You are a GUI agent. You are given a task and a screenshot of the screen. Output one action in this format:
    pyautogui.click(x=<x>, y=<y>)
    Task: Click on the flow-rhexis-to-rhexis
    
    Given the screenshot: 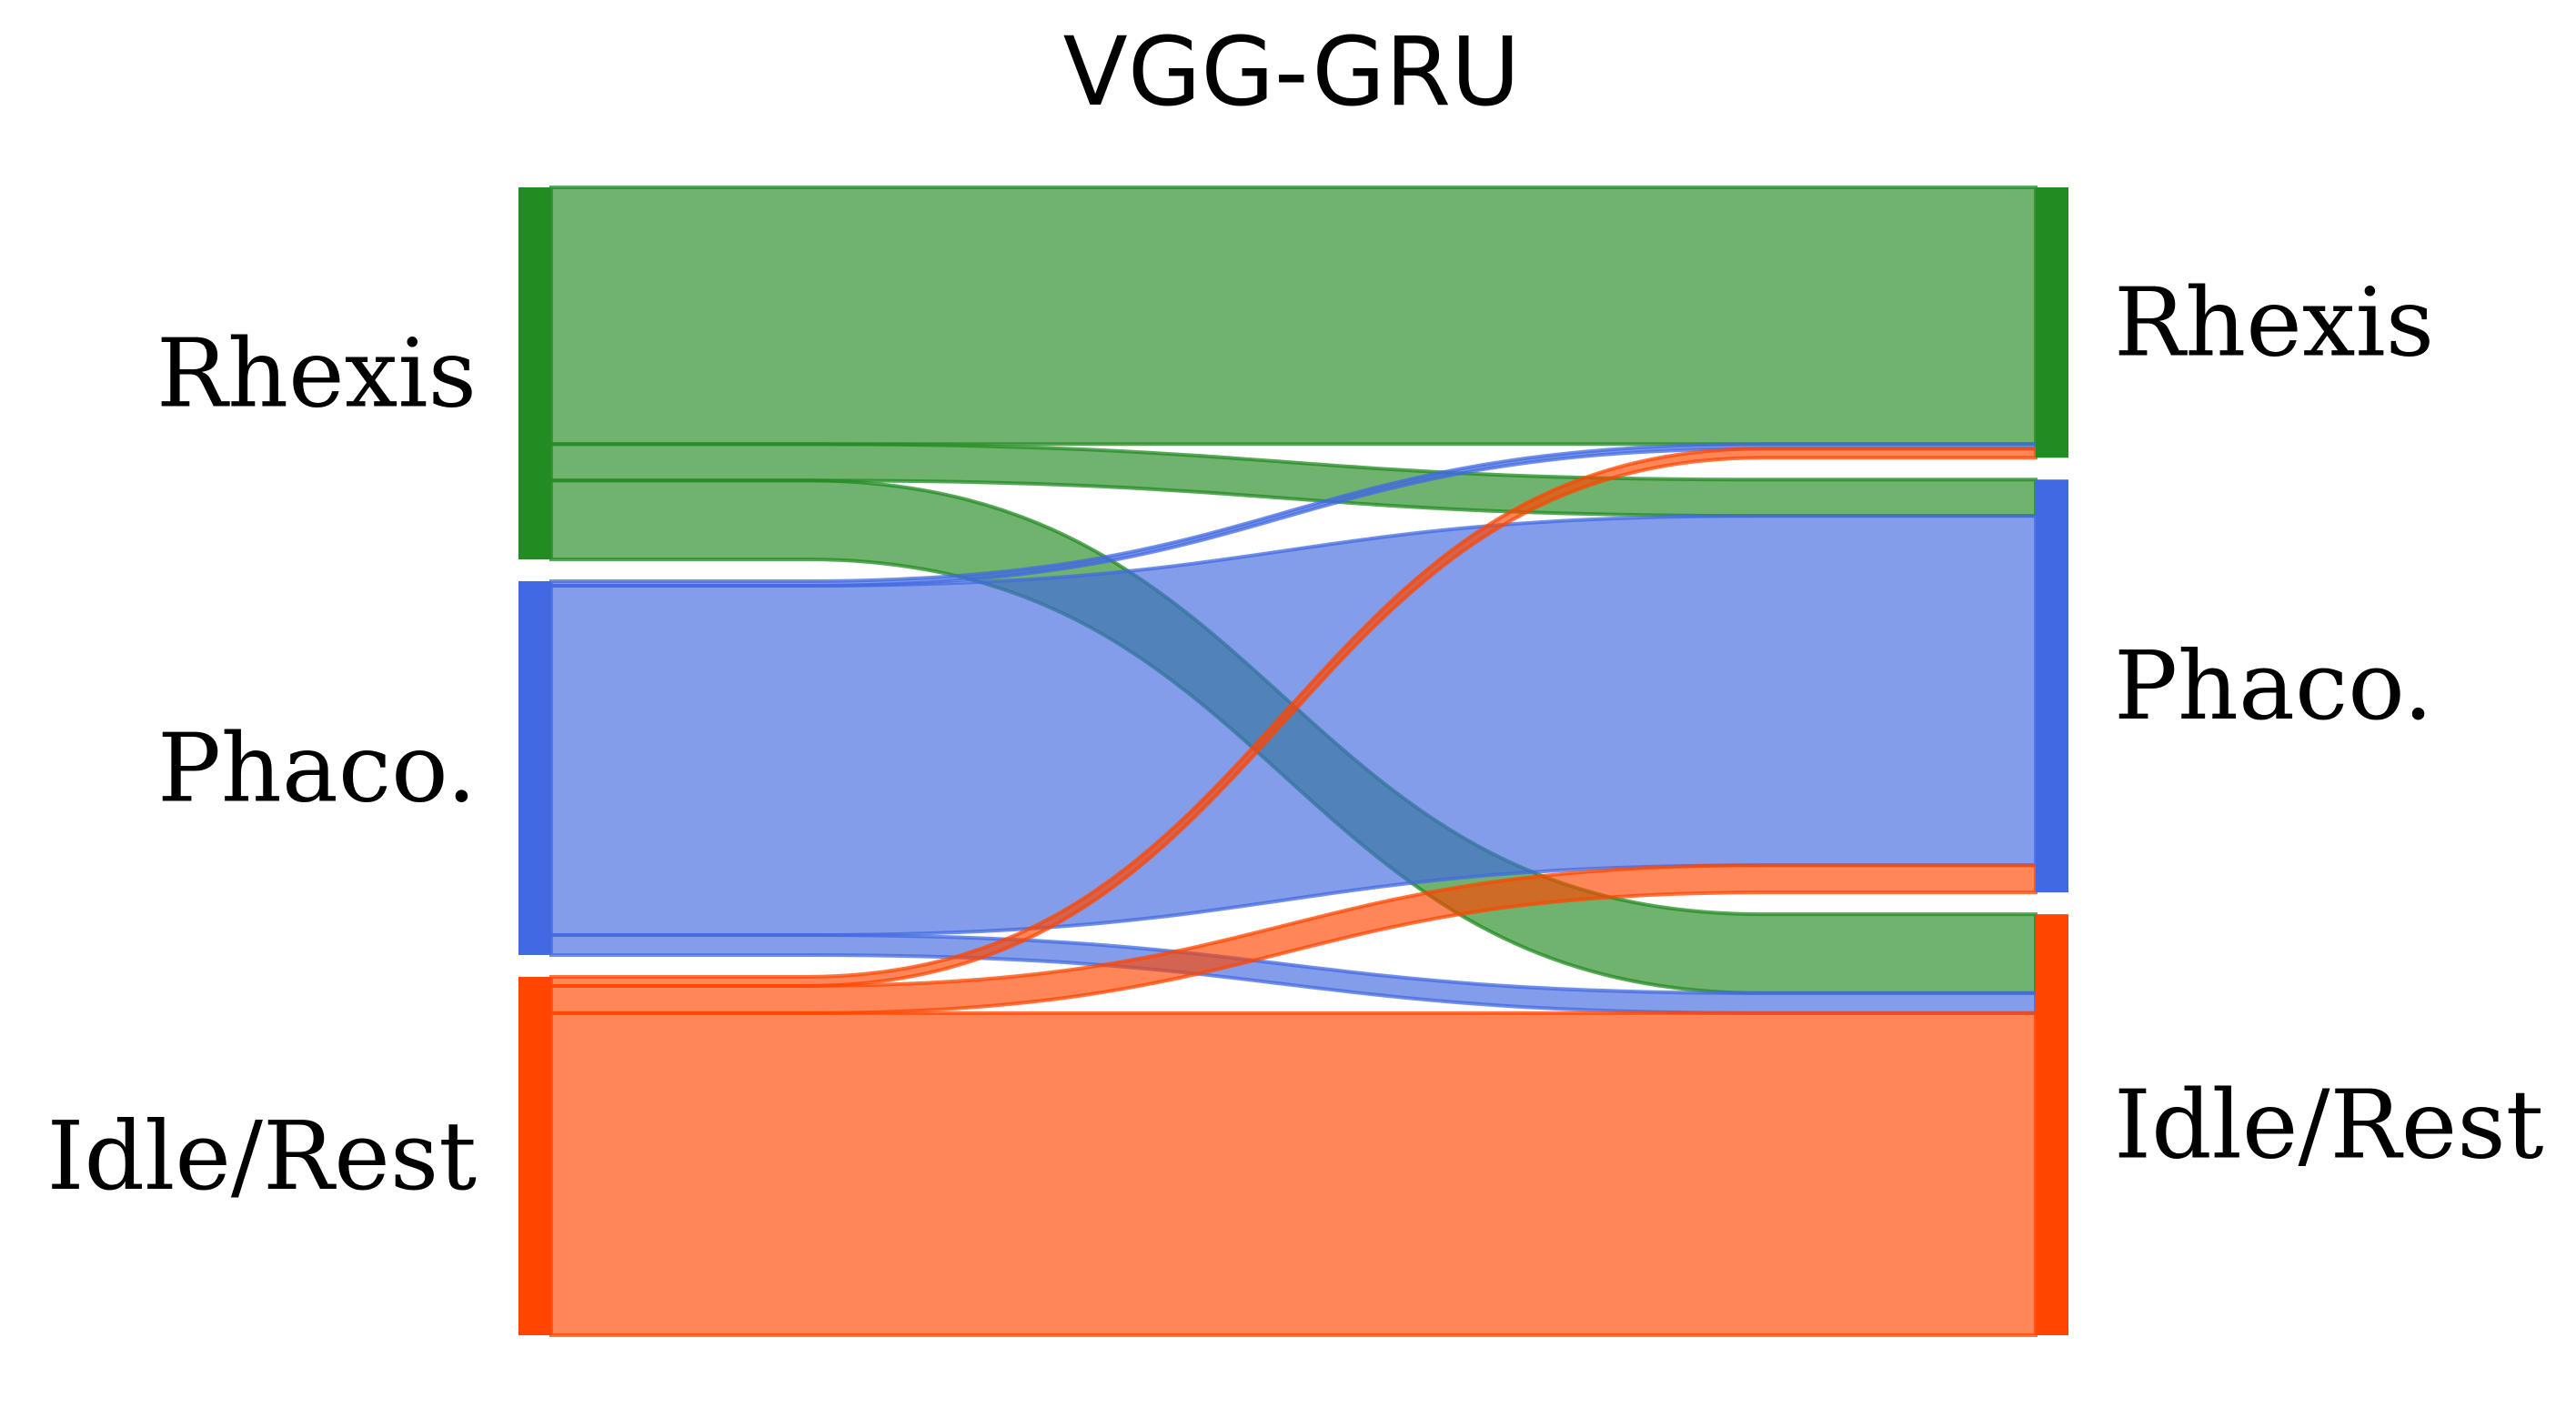 What is the action you would take?
    pyautogui.click(x=1293, y=316)
    